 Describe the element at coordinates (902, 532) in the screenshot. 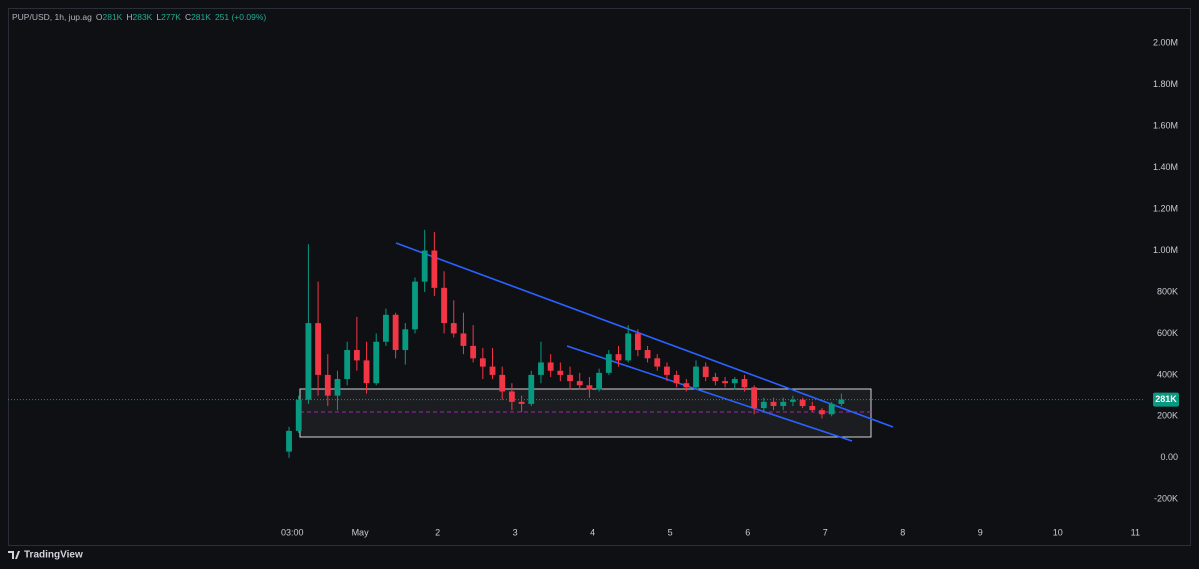

I see `x-tick-label: 8` at that location.